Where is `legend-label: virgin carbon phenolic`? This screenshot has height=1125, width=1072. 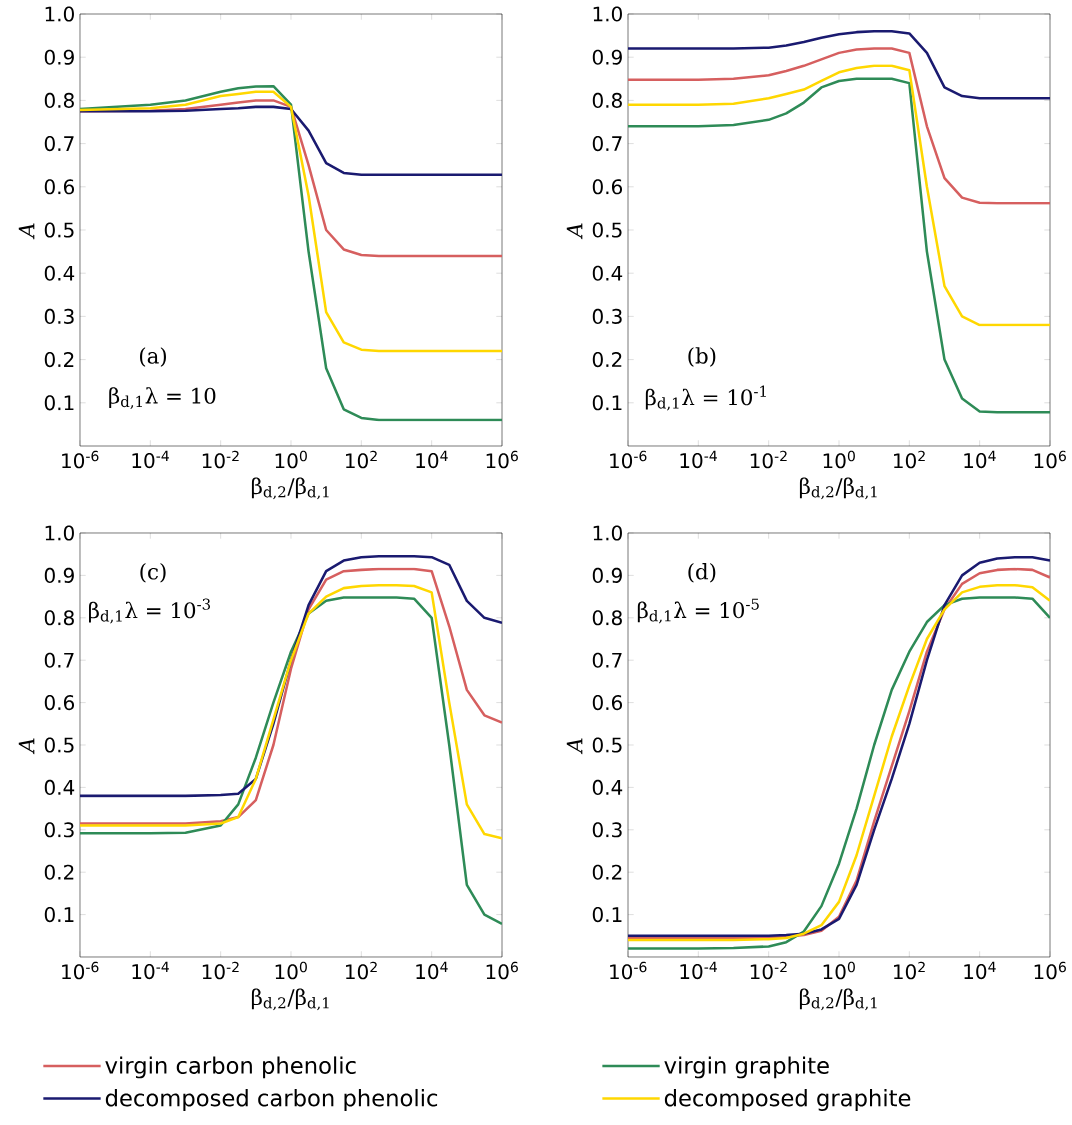 legend-label: virgin carbon phenolic is located at coordinates (230, 1067).